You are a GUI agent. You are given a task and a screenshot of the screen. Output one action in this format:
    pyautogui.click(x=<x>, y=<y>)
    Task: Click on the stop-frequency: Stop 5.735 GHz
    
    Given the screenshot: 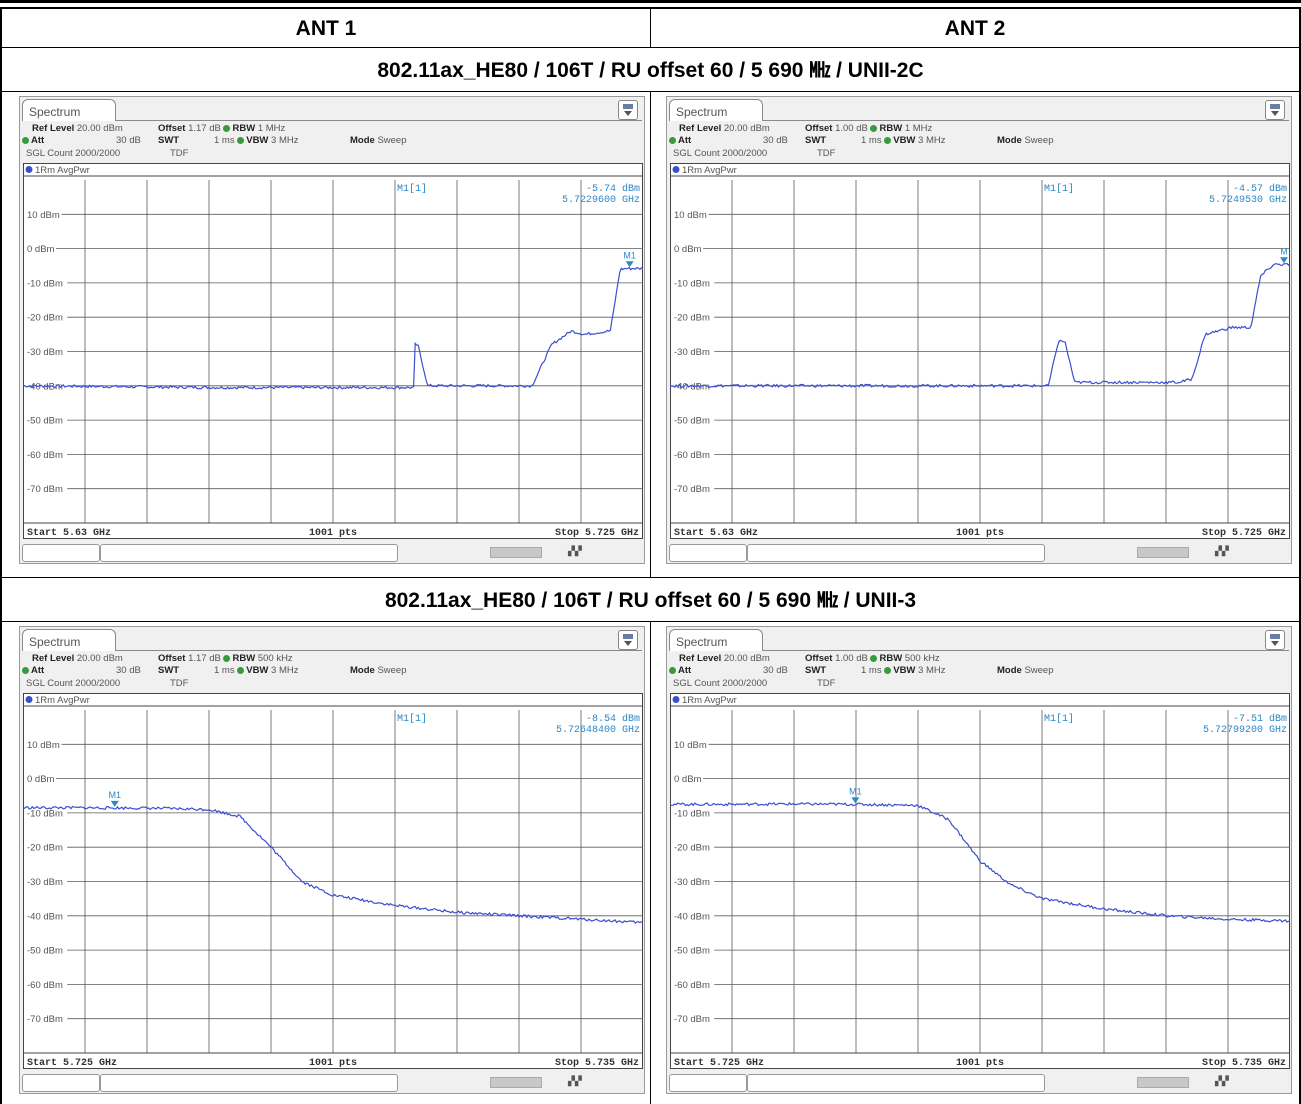 What is the action you would take?
    pyautogui.click(x=597, y=1063)
    